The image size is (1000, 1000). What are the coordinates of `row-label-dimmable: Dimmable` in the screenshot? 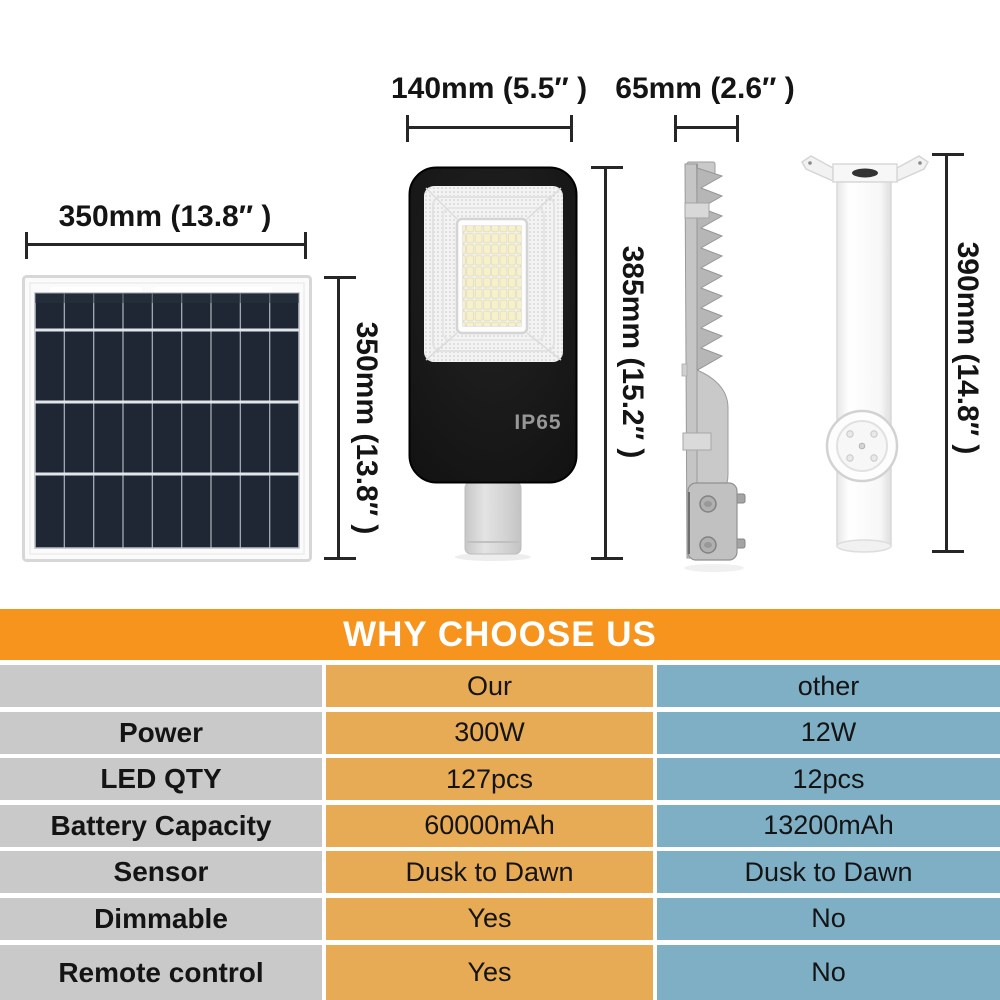 It's located at (161, 918).